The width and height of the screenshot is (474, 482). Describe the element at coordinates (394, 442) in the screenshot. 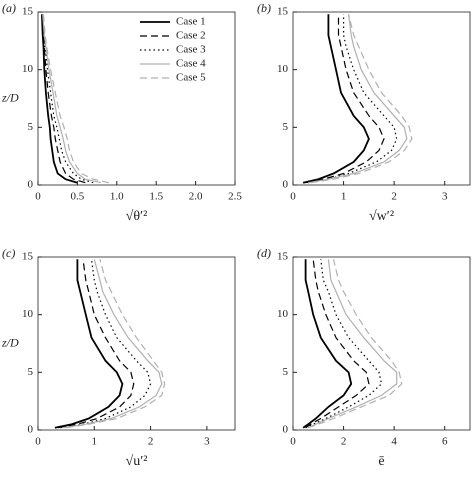

I see `x-tick-label: 4` at that location.